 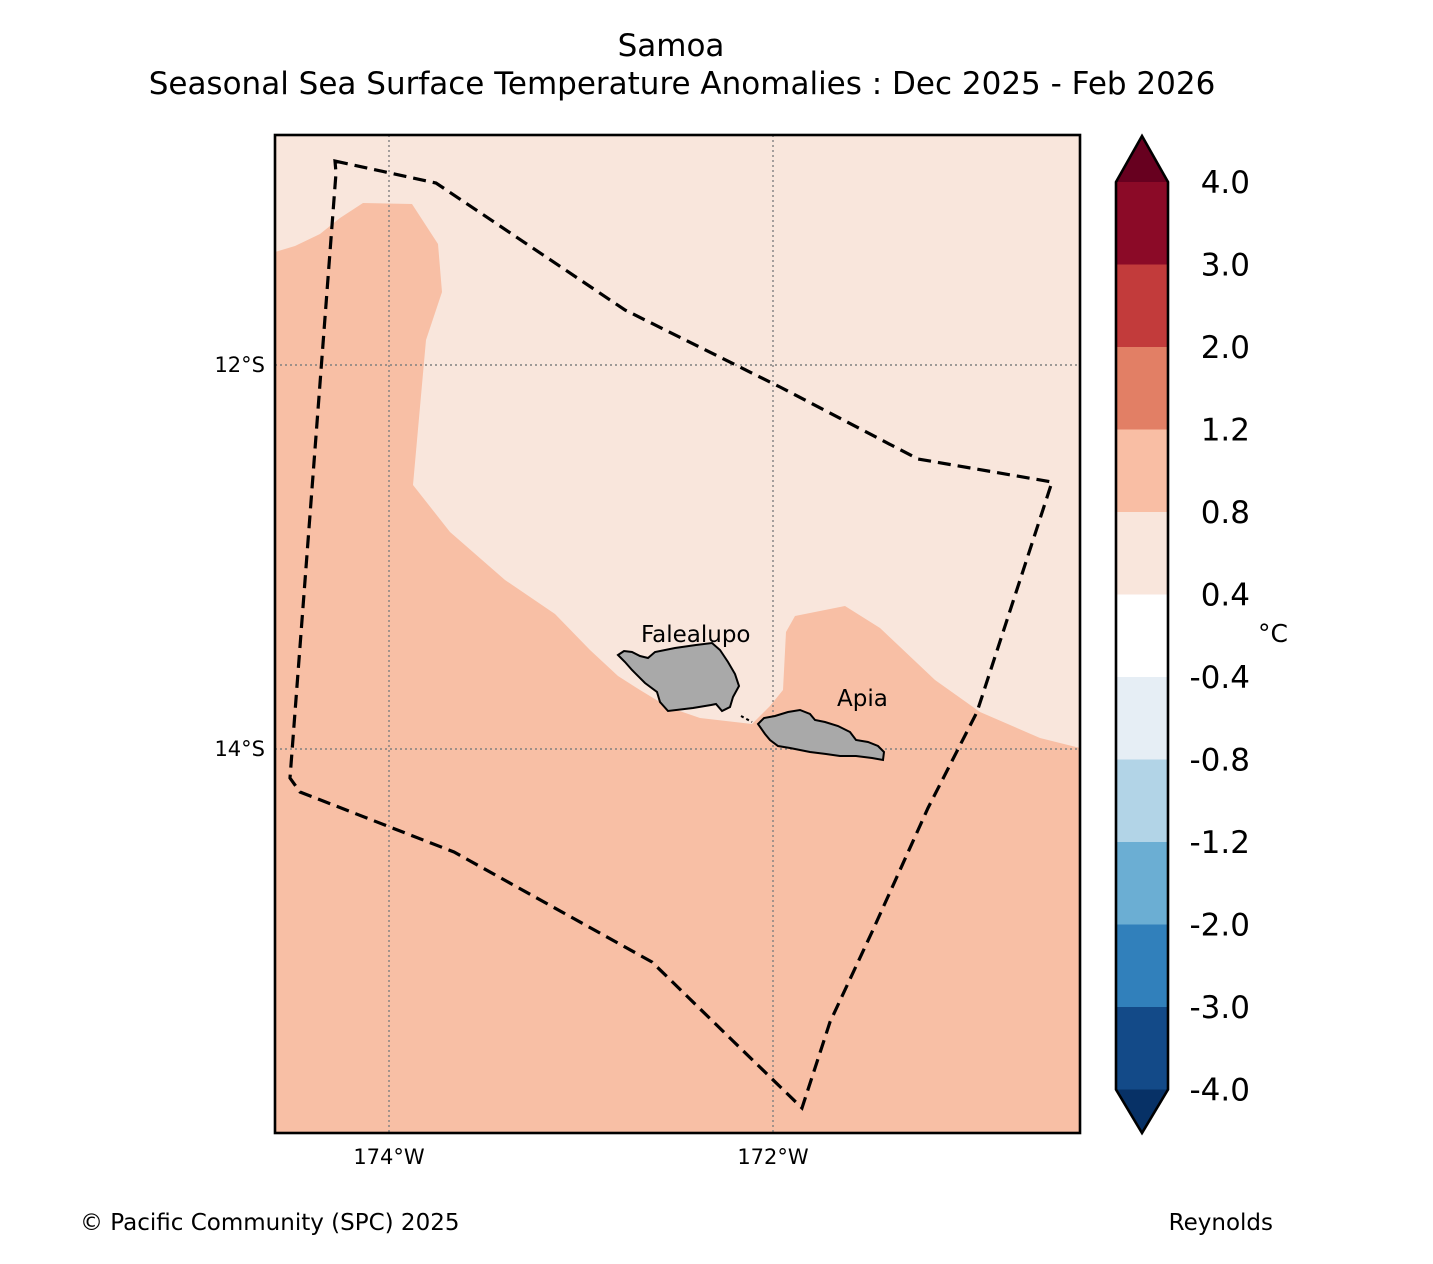 I want to click on colorbar-tick-label: -4.0, so click(x=1220, y=1091).